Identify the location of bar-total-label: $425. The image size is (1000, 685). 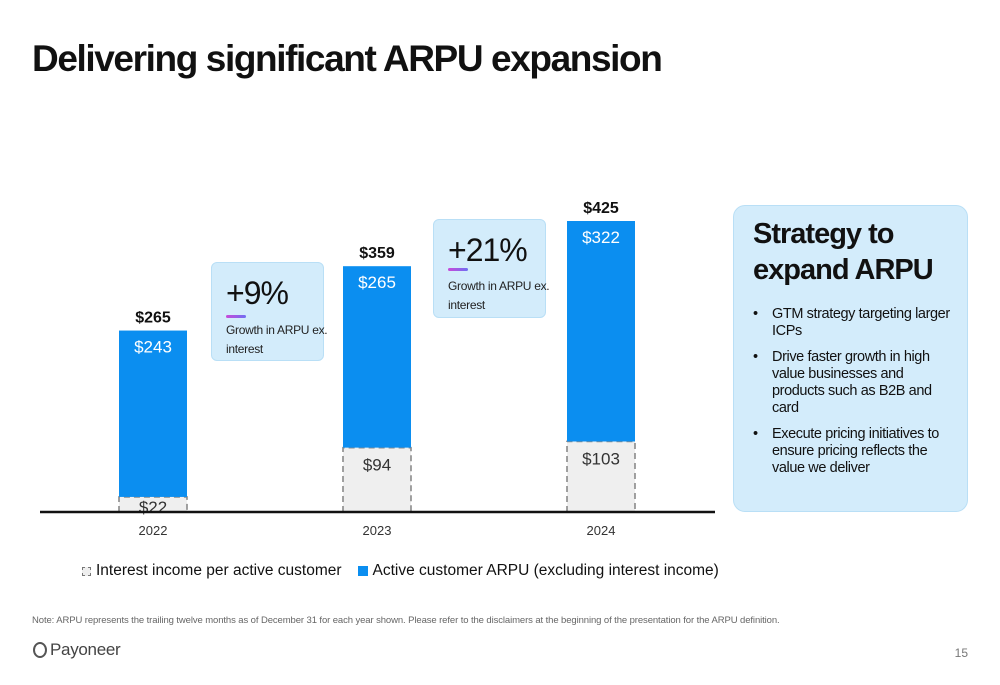
(601, 208).